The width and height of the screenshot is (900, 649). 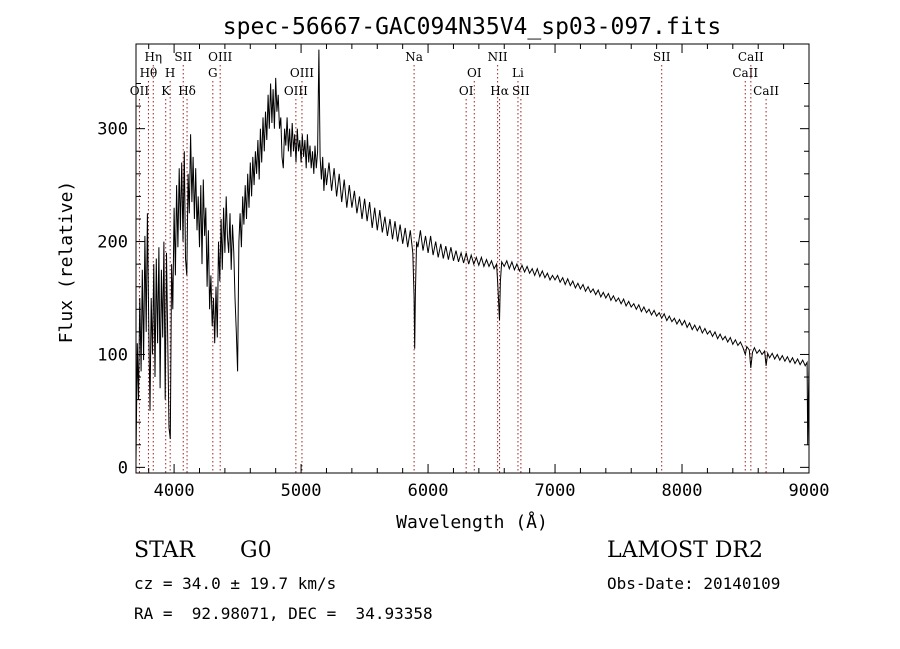 I want to click on object-subclass: G0, so click(x=256, y=550).